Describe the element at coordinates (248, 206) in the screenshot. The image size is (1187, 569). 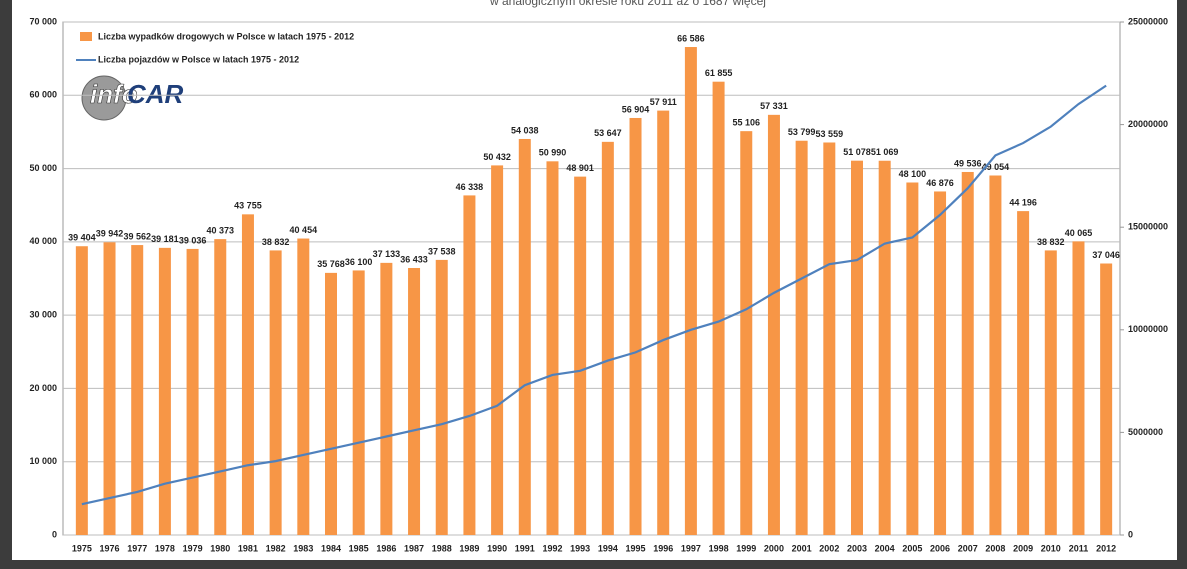
I see `data-label: 43 755` at that location.